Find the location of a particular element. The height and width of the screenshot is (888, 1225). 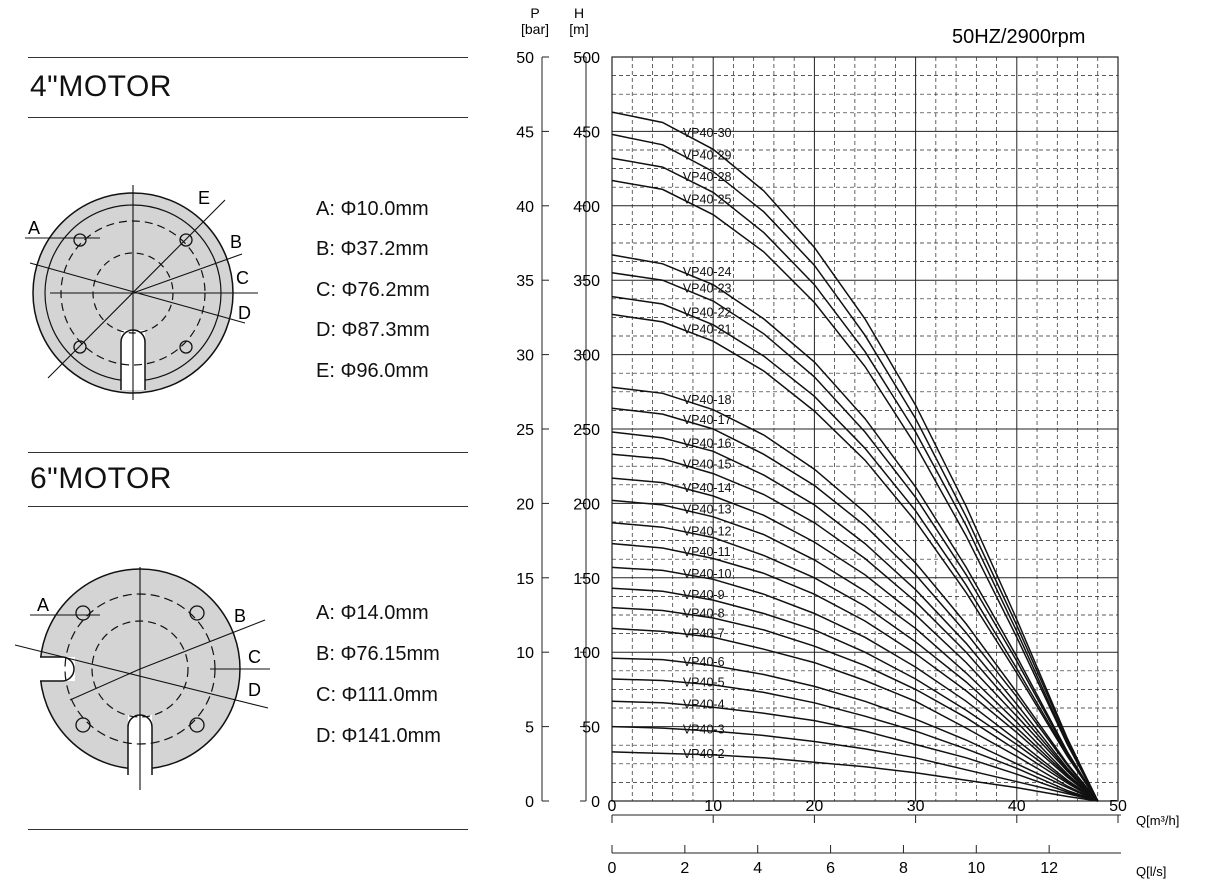

series-label: VP40-29 is located at coordinates (707, 156).